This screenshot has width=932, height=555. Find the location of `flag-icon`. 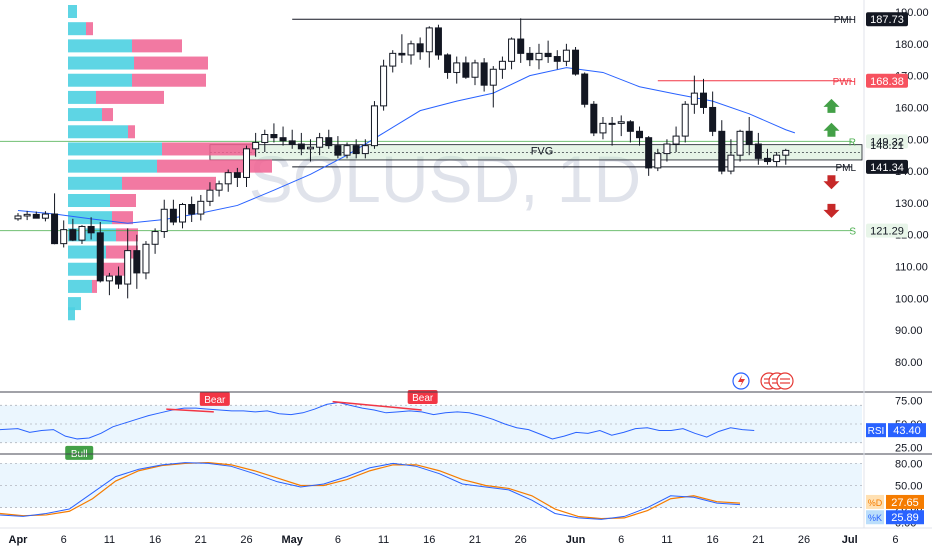

flag-icon is located at coordinates (785, 381).